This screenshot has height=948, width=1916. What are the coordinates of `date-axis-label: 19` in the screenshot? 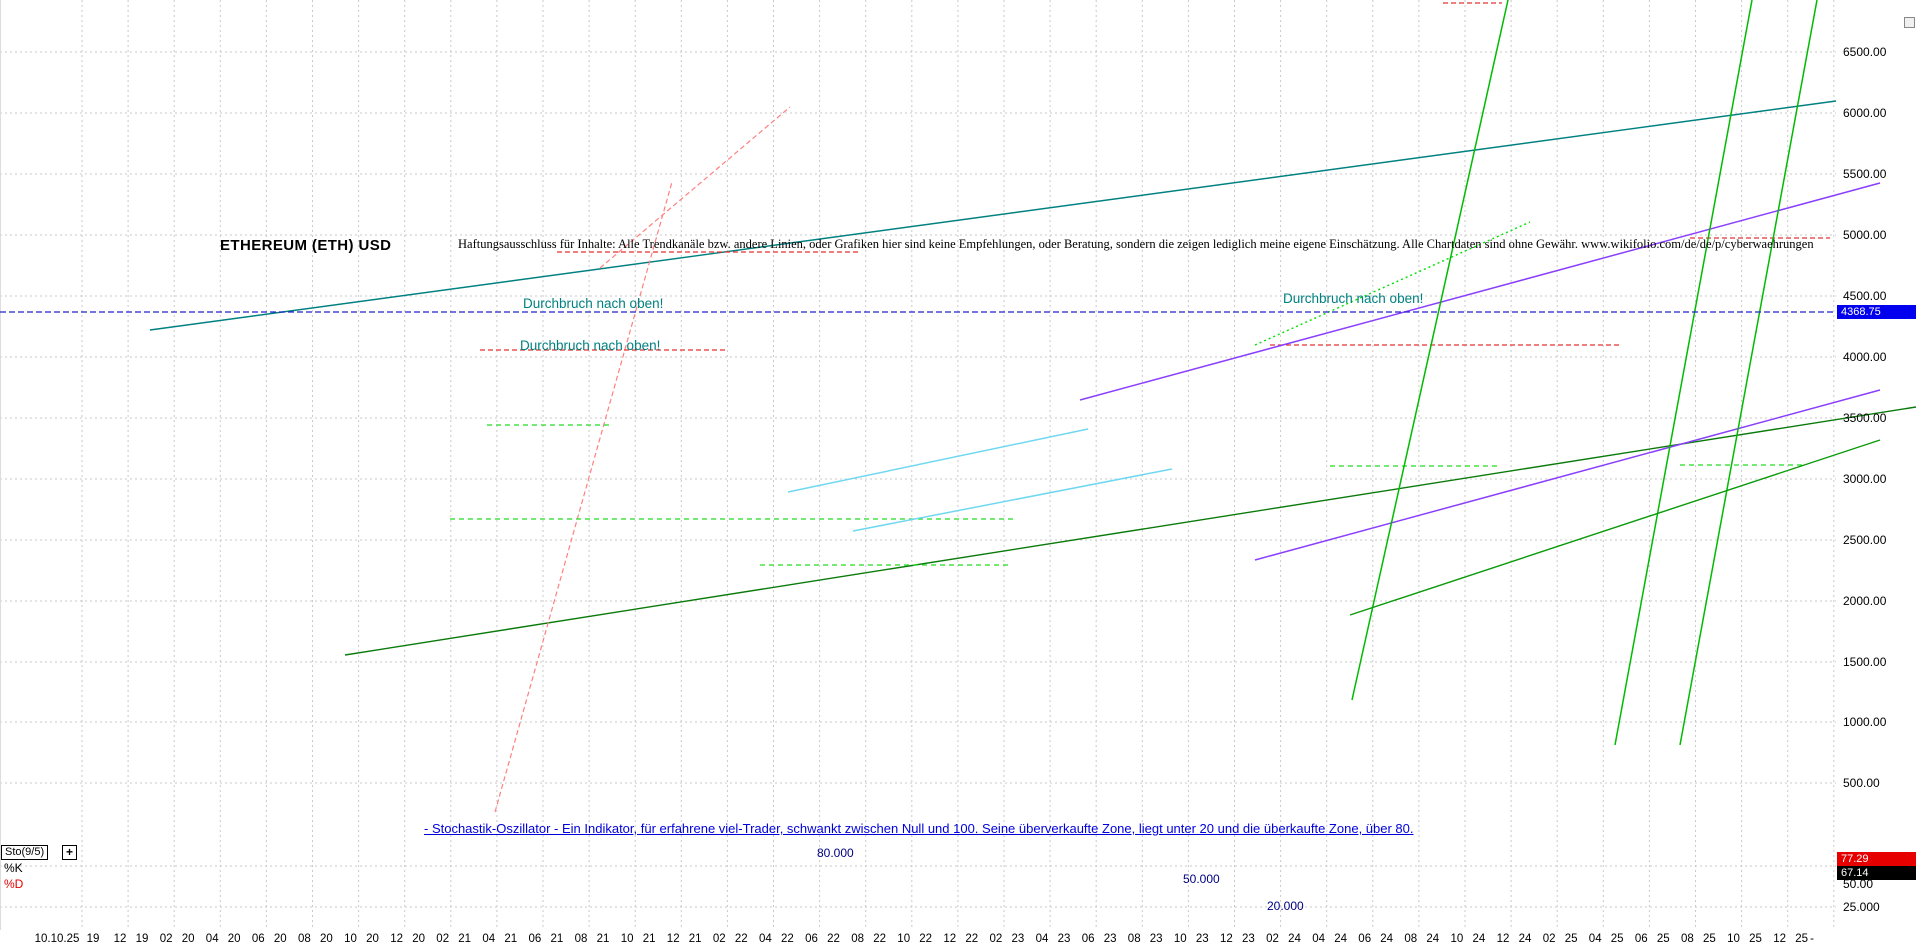 It's located at (93, 939).